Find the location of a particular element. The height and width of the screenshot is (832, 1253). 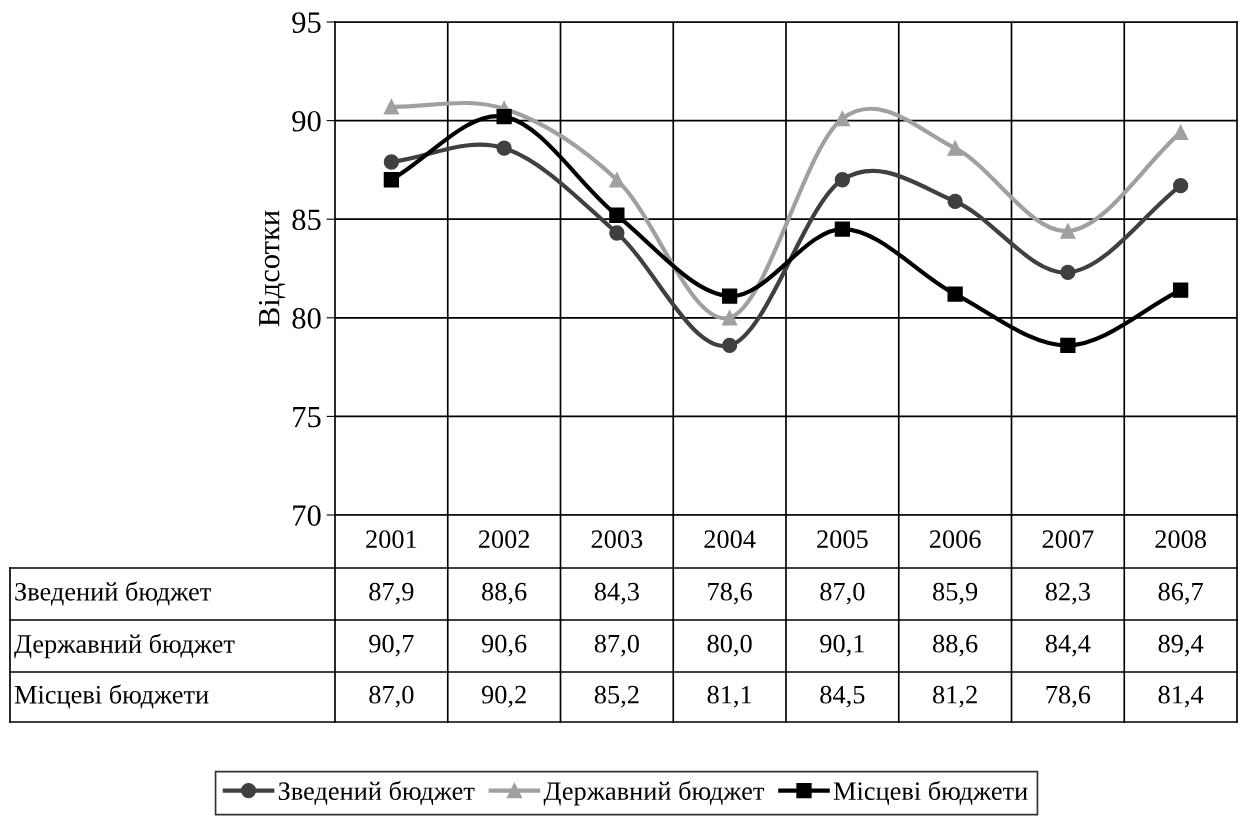

x-tick-label: 2005 is located at coordinates (842, 539).